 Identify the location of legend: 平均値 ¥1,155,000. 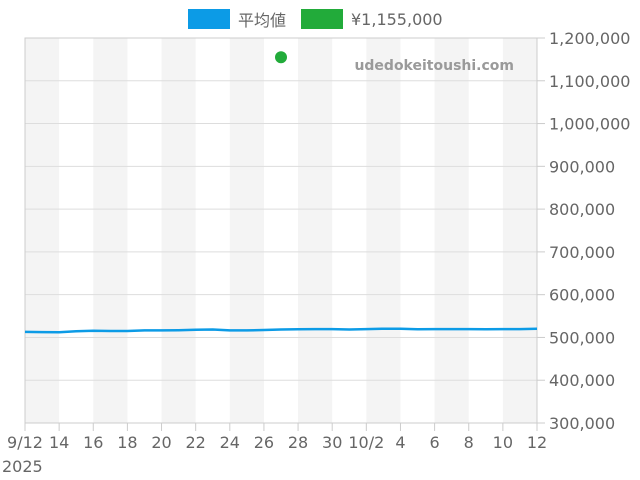
(320, 19).